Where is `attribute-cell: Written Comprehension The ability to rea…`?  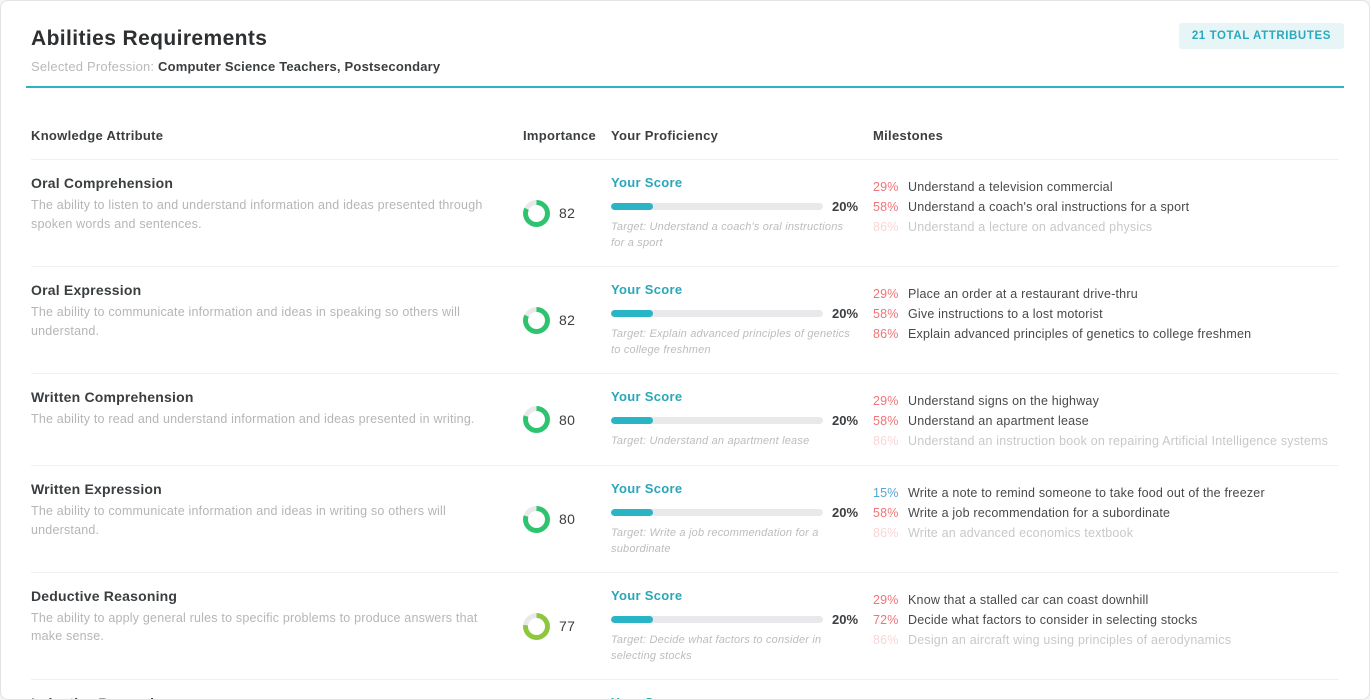 attribute-cell: Written Comprehension The ability to rea… is located at coordinates (277, 420).